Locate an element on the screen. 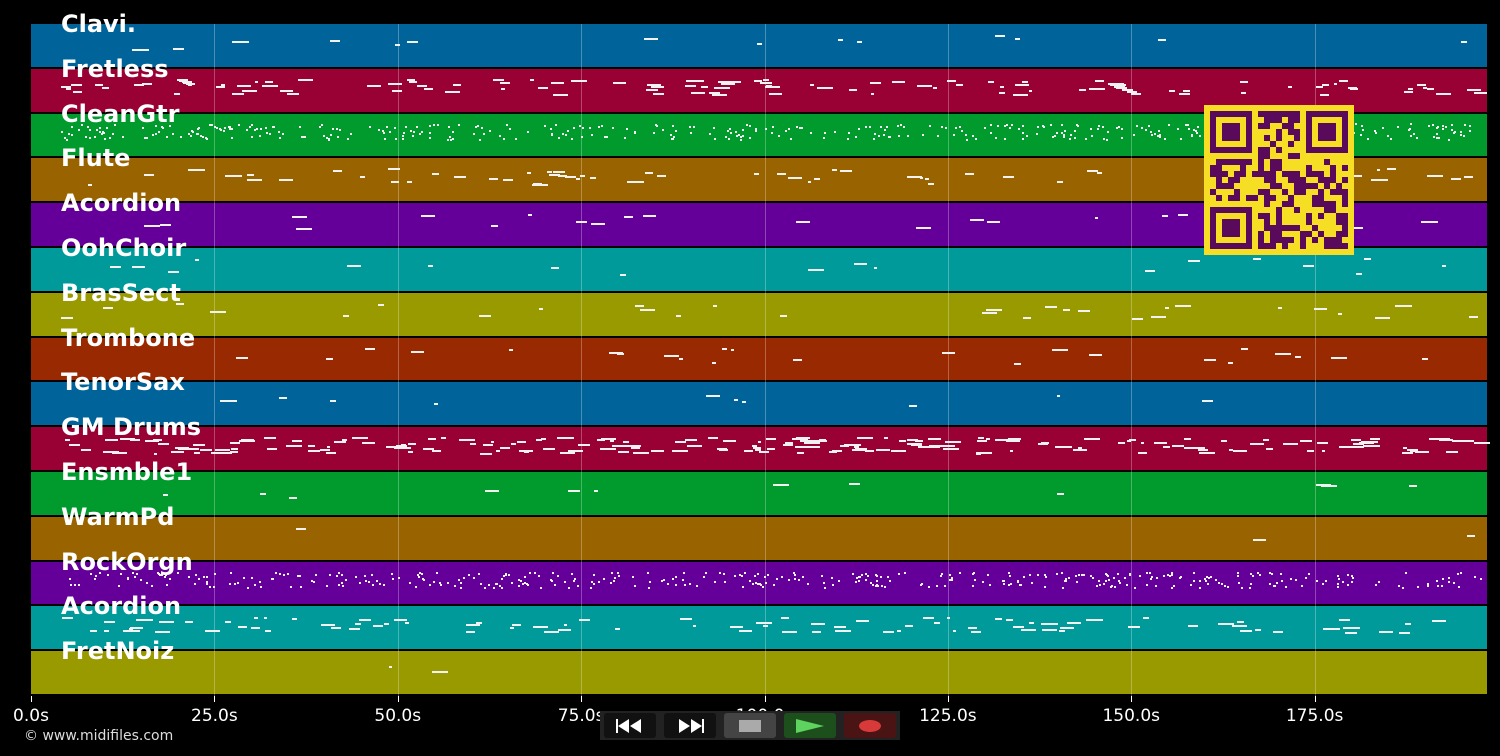  rewind-button is located at coordinates (630, 725).